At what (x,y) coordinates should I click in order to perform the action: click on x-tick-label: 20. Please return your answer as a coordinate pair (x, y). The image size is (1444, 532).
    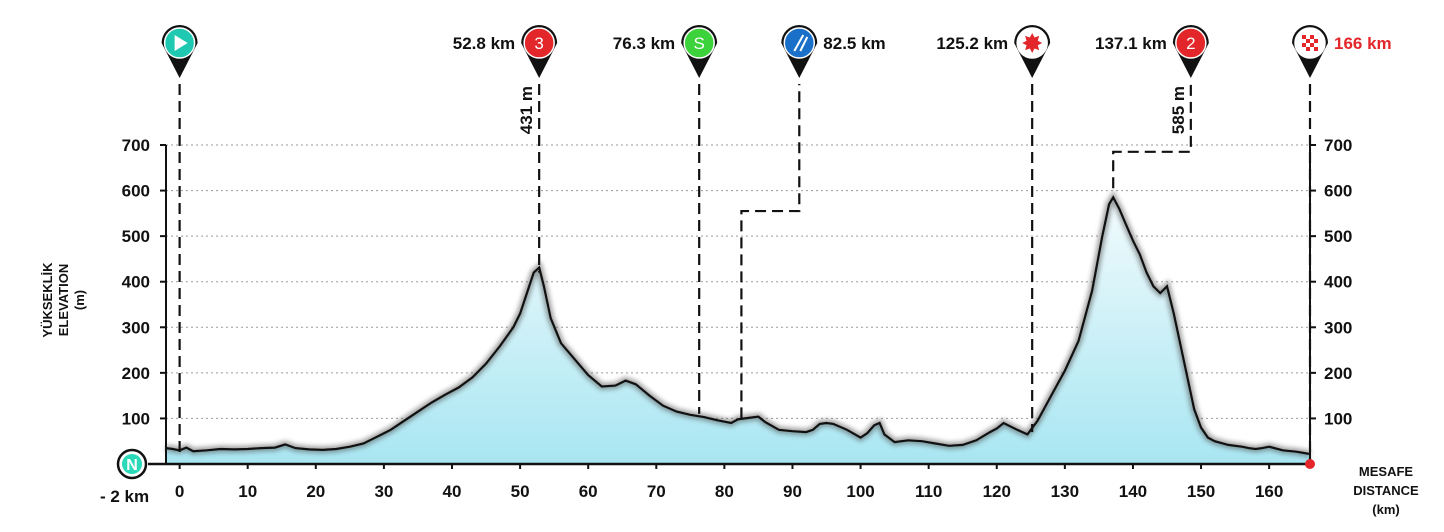
    Looking at the image, I should click on (315, 491).